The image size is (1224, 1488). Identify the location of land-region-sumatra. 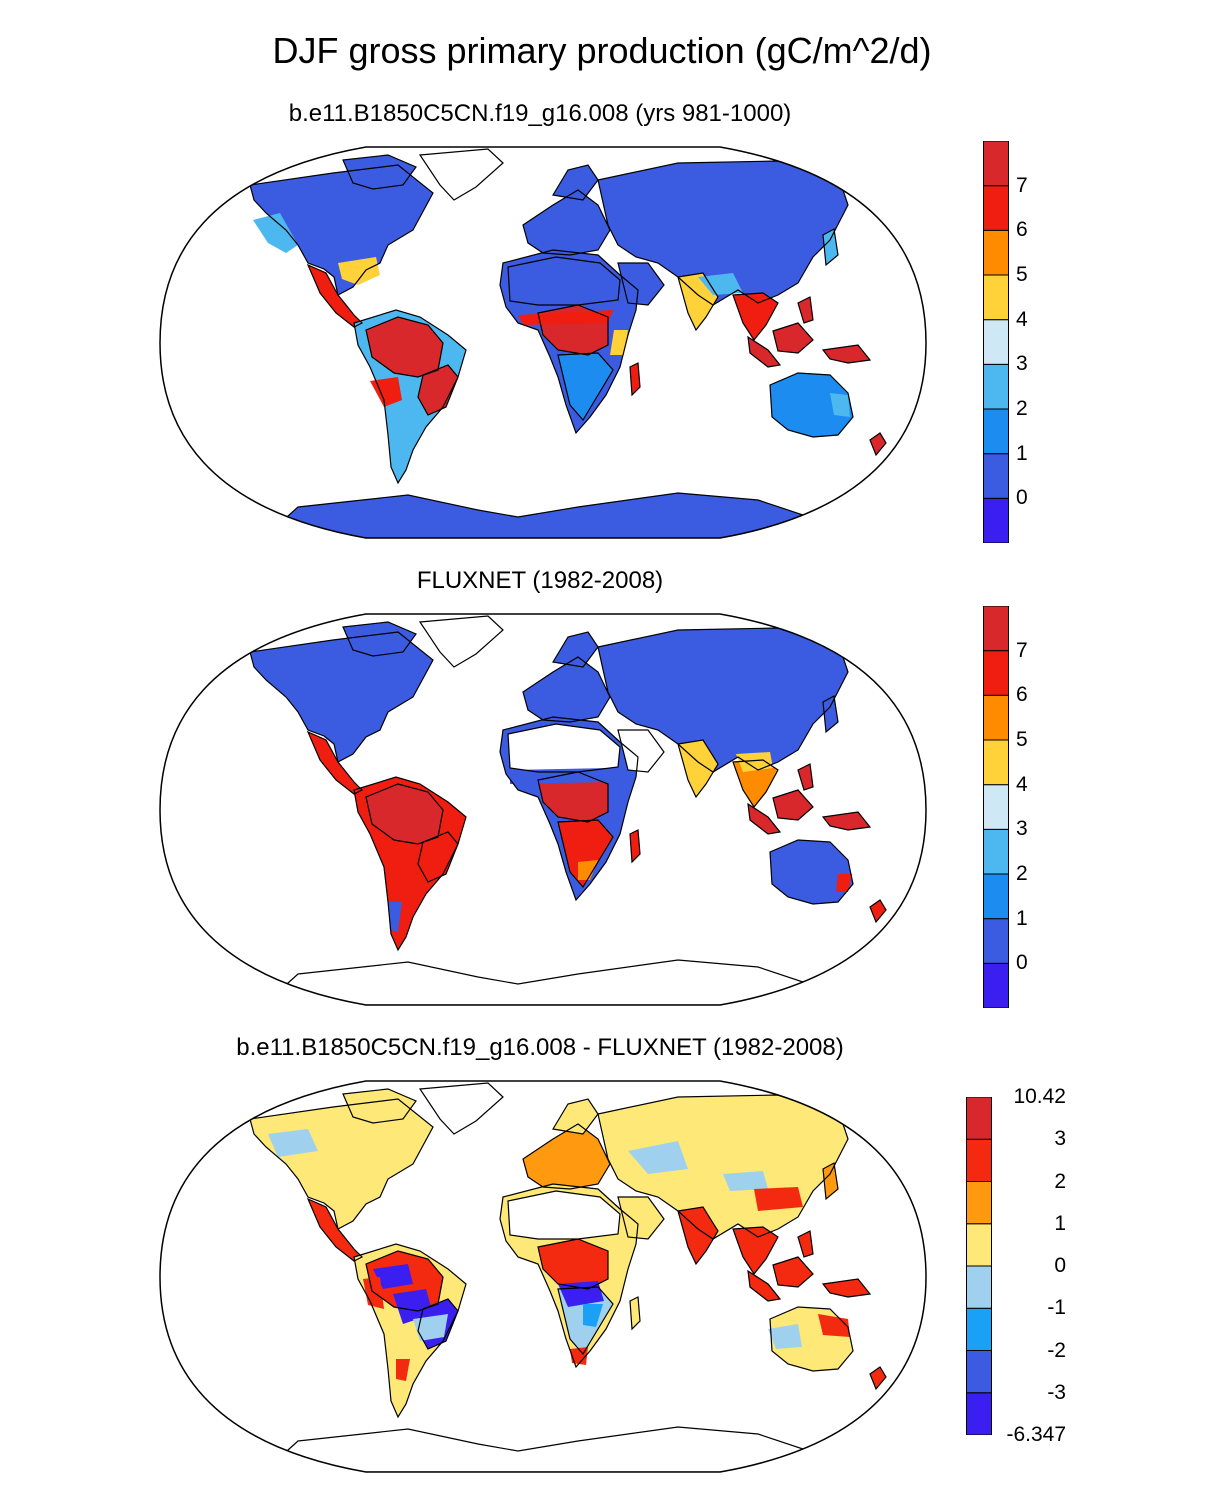
(764, 1286).